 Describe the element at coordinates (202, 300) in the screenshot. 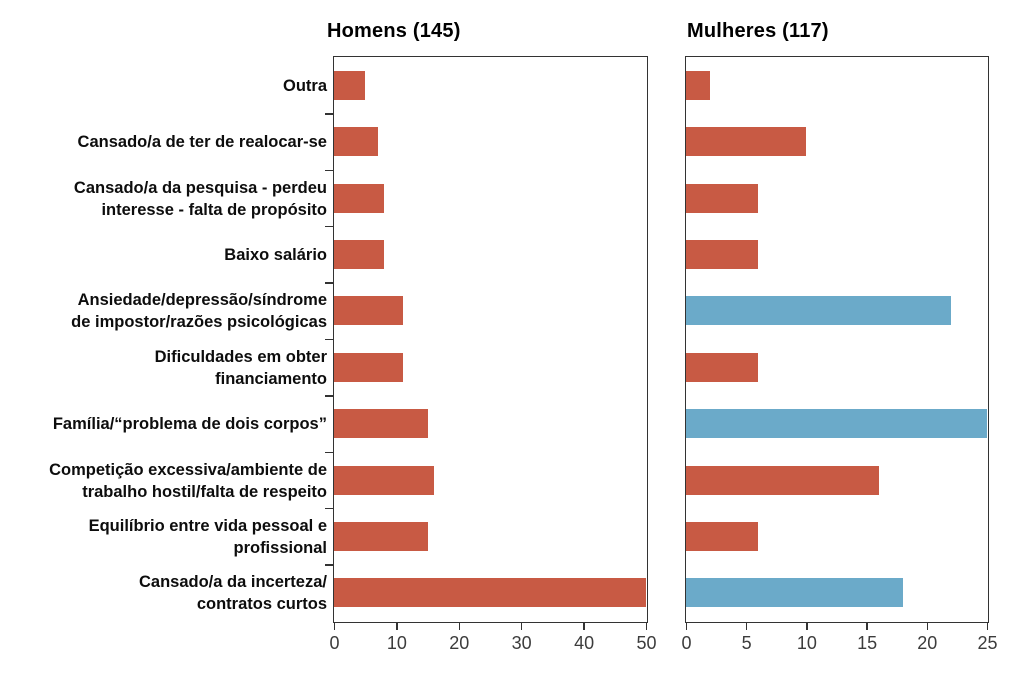

I see `category-label-line: Ansiedade/depressão/síndrome` at that location.